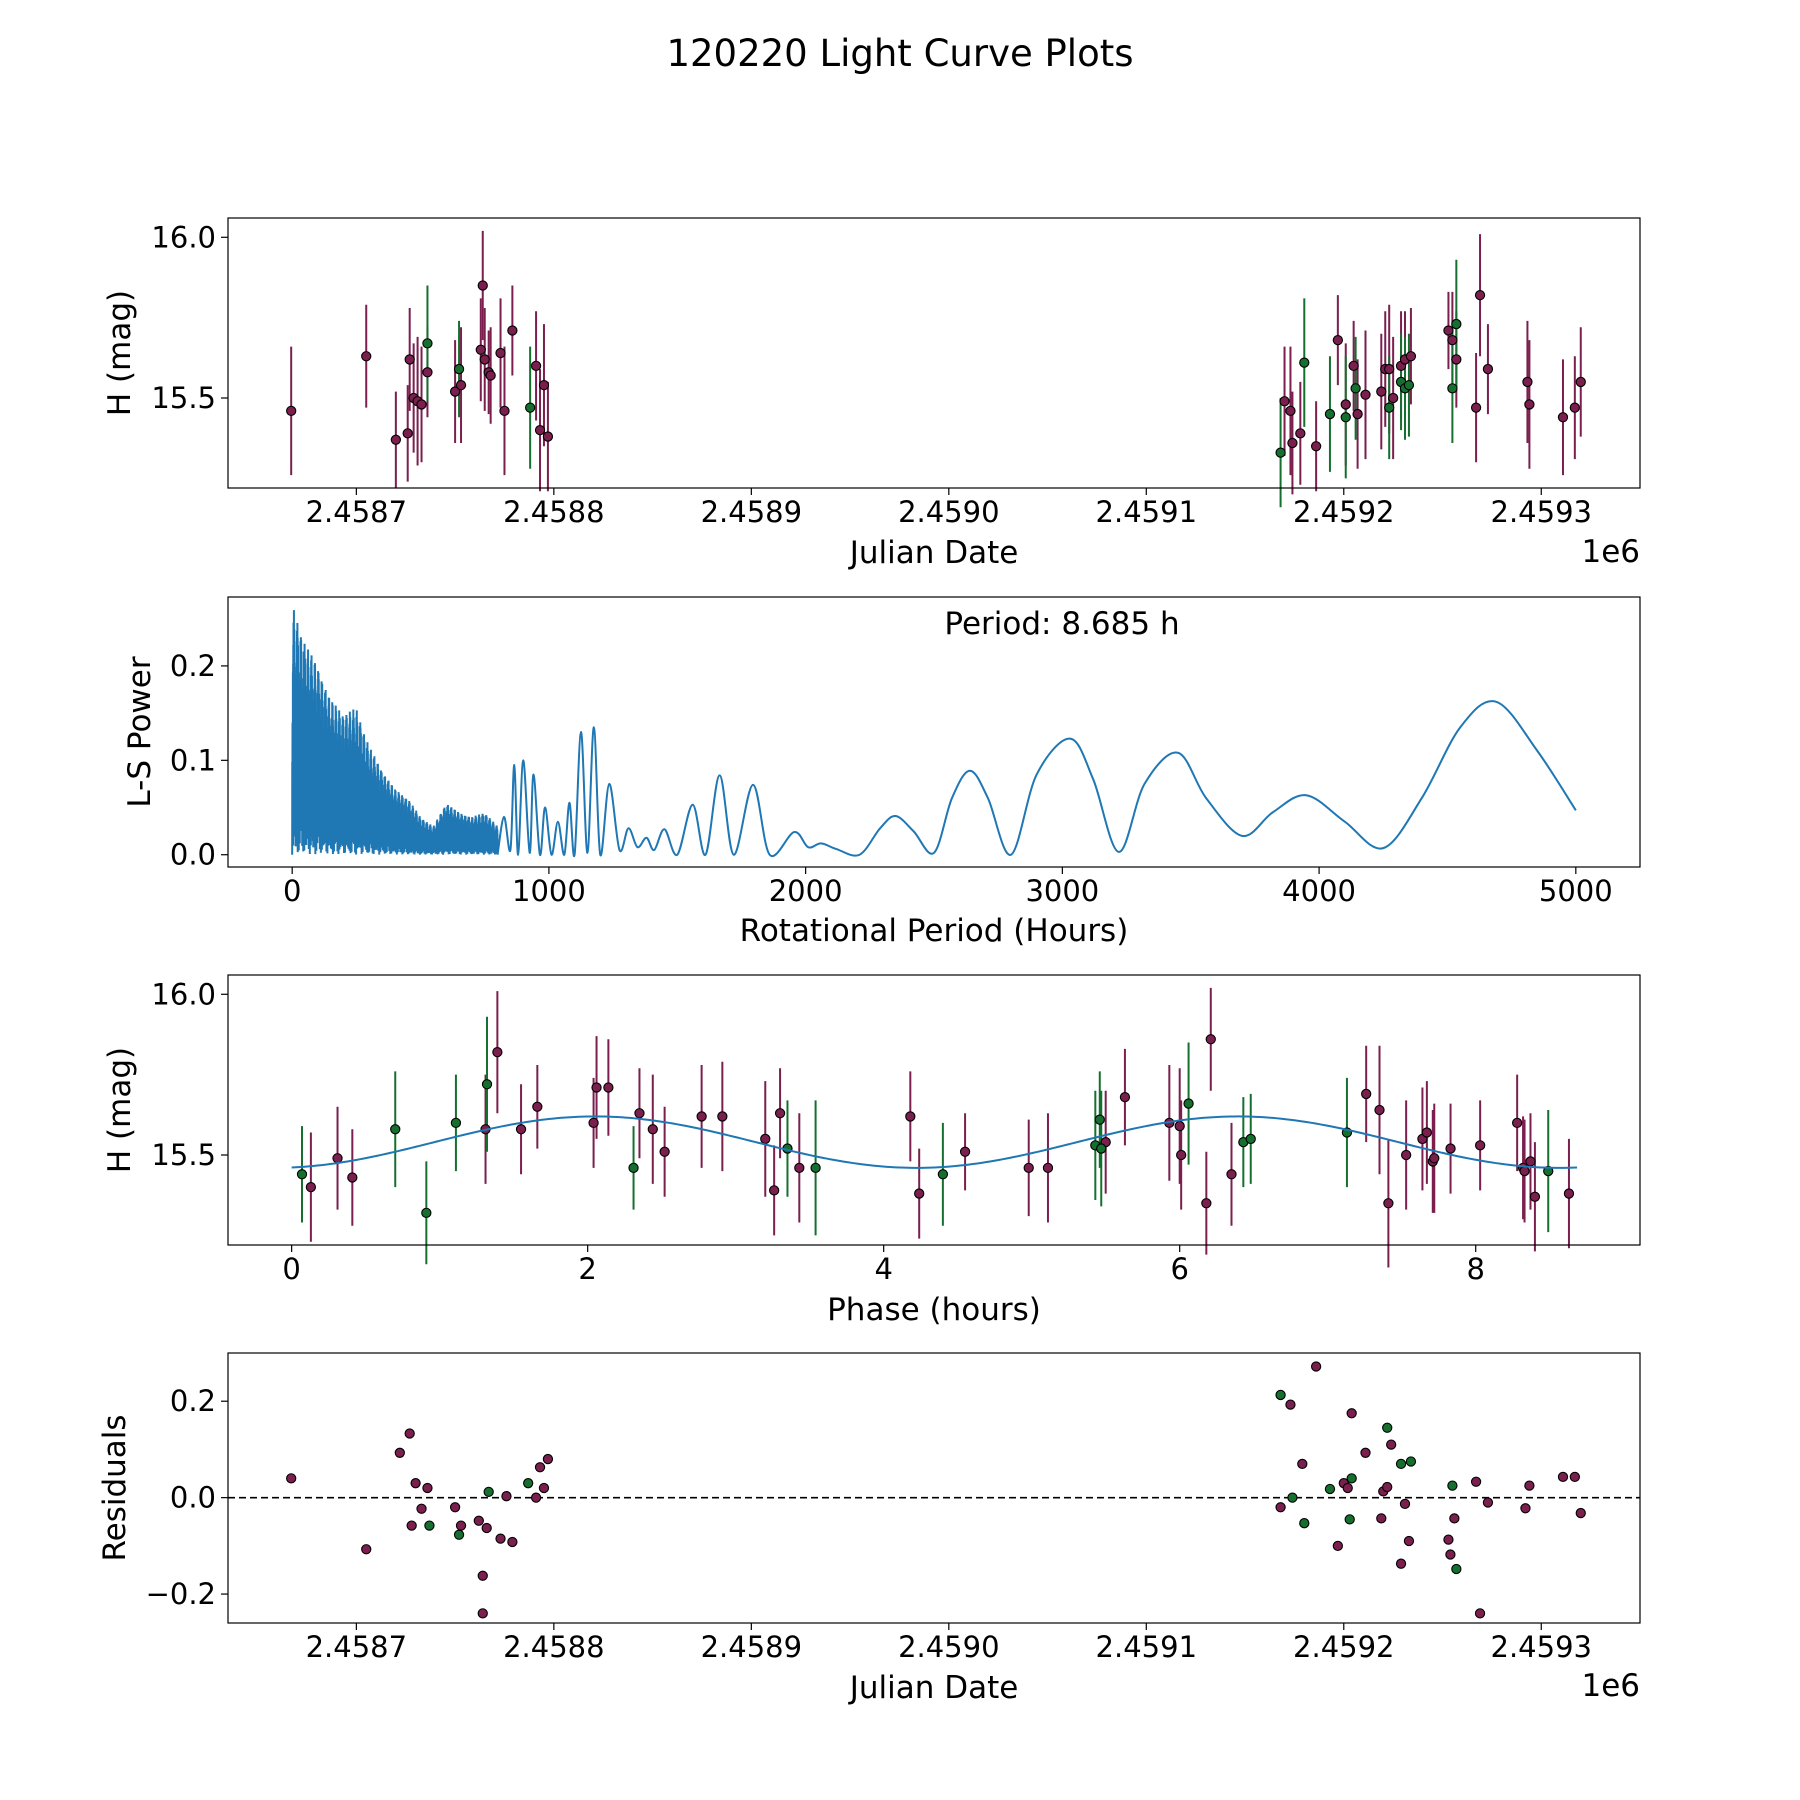  I want to click on periodogram-marks, so click(934, 734).